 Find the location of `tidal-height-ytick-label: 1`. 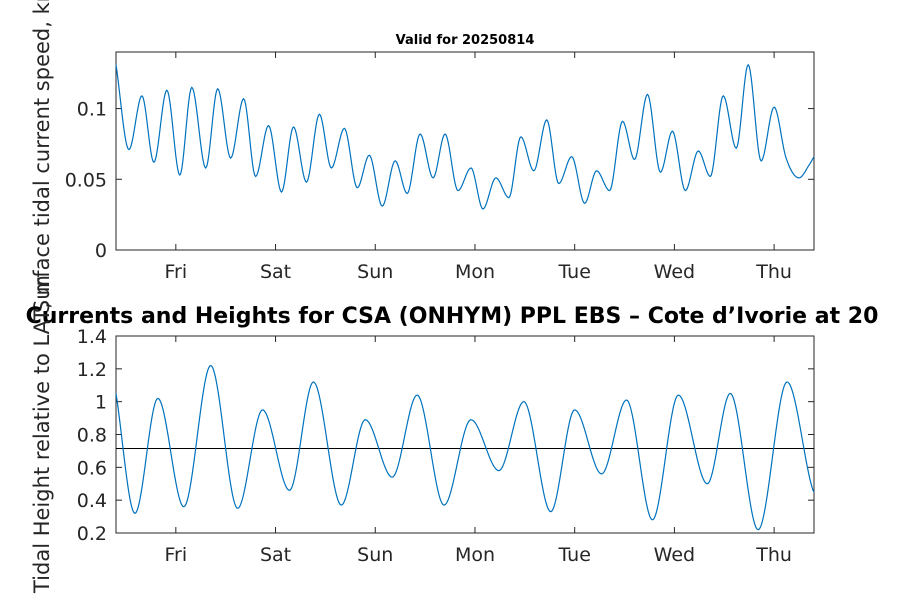

tidal-height-ytick-label: 1 is located at coordinates (101, 403).